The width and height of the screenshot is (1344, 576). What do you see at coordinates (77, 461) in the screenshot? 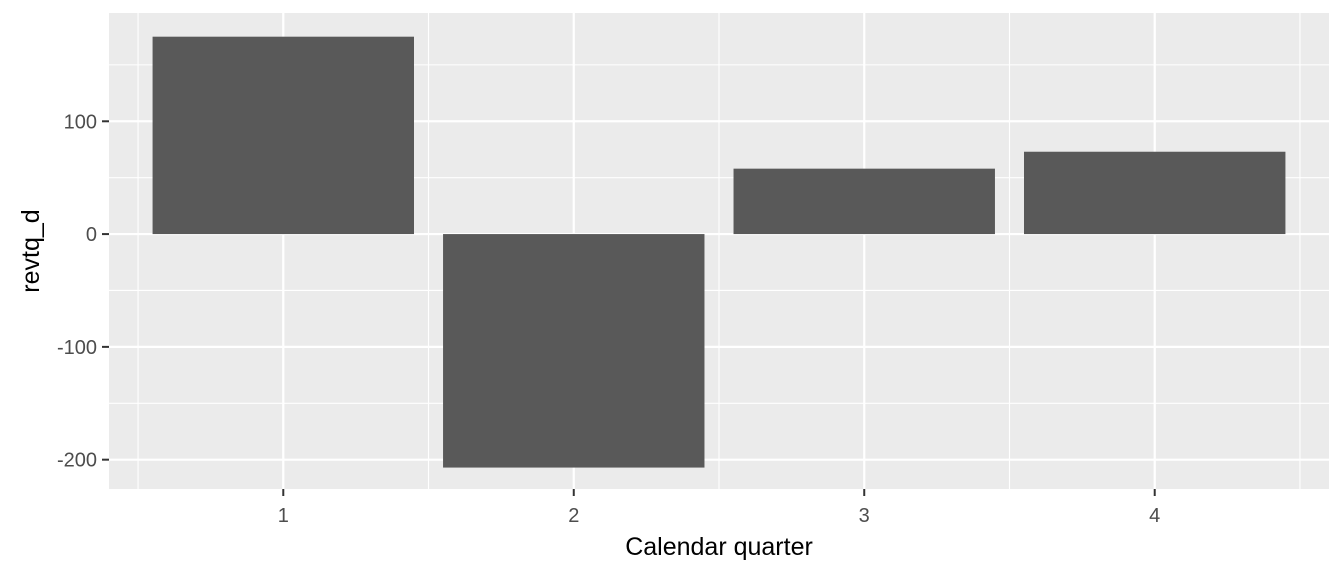
I see `y-tick-label: -200` at bounding box center [77, 461].